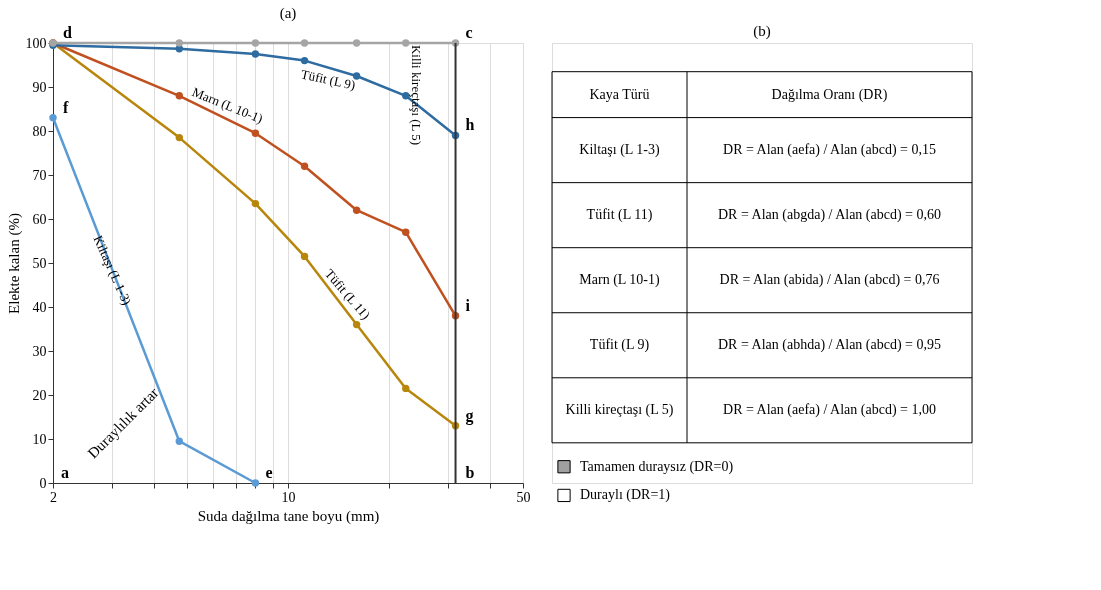 This screenshot has height=590, width=1101. I want to click on text: DR = Alan (abida) / Alan (abcd) = 0,76, so click(829, 280).